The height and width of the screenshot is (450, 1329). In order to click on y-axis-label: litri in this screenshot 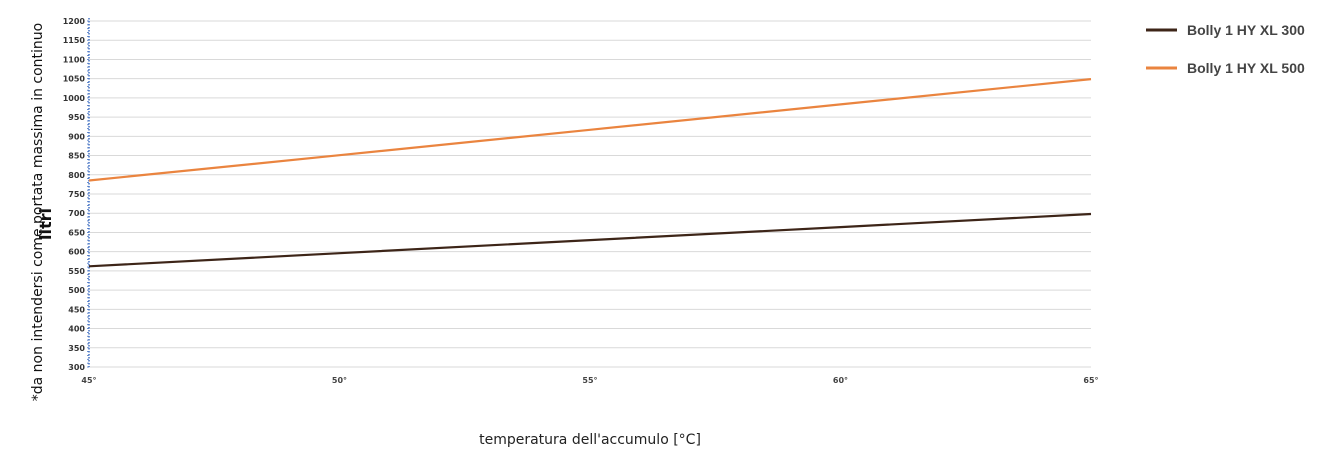, I will do `click(45, 224)`.